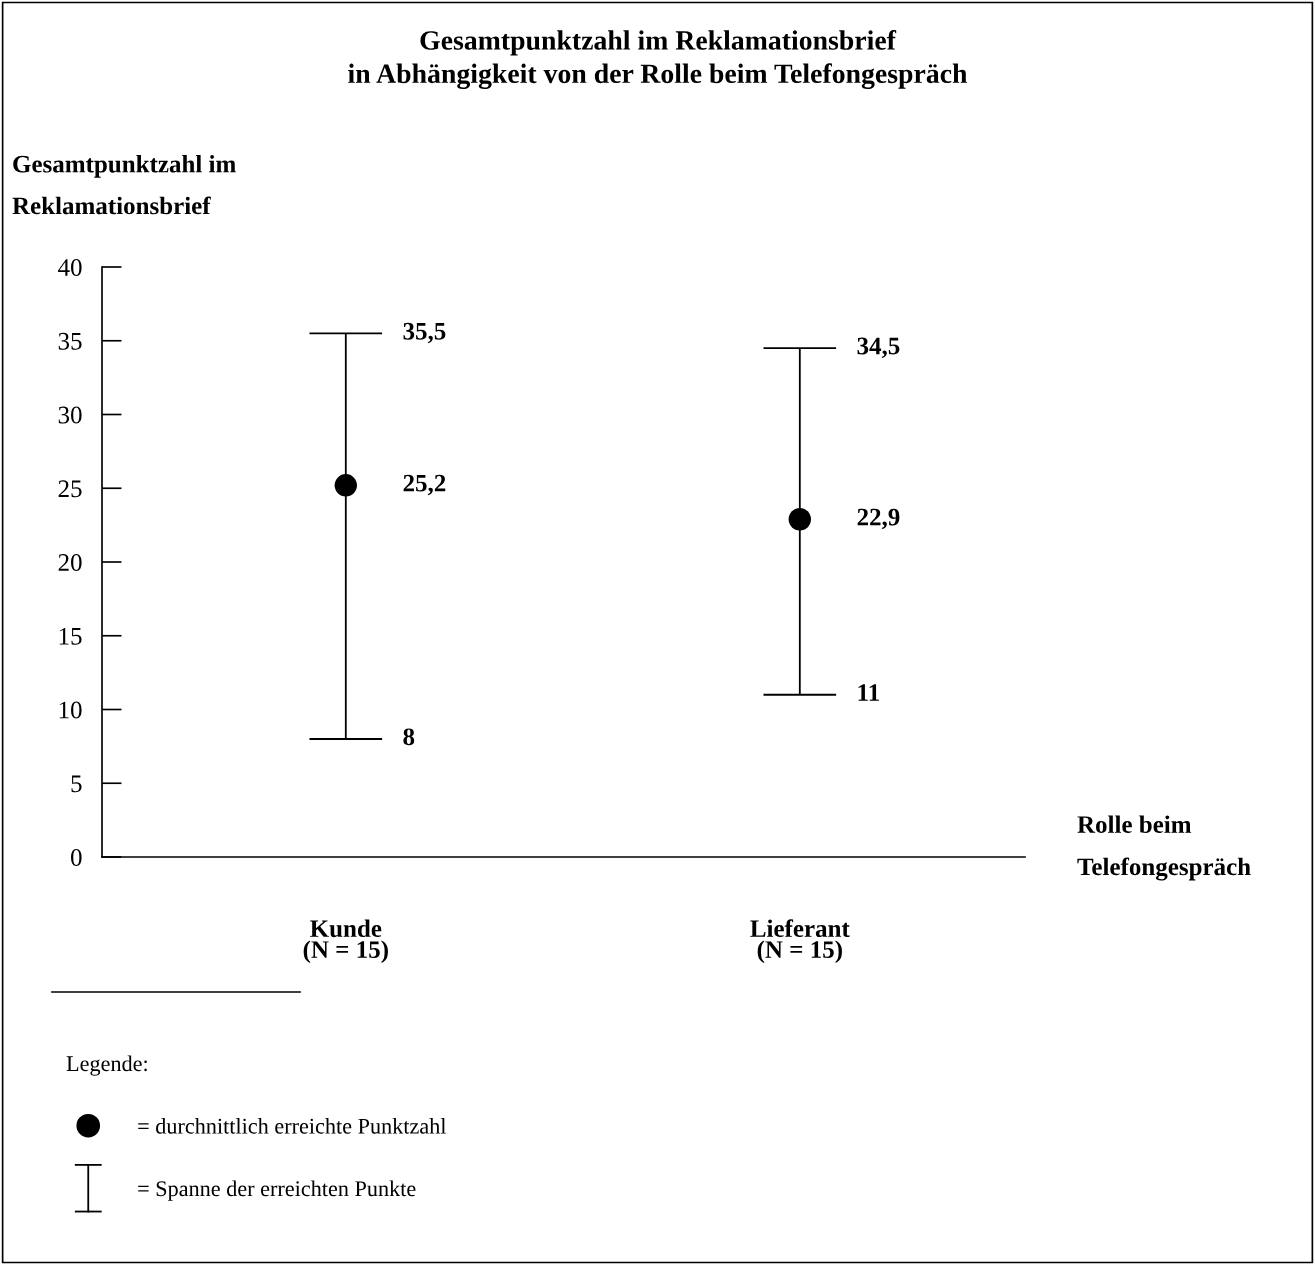 This screenshot has width=1315, height=1265. Describe the element at coordinates (106, 1065) in the screenshot. I see `legend-title: Legende:` at that location.